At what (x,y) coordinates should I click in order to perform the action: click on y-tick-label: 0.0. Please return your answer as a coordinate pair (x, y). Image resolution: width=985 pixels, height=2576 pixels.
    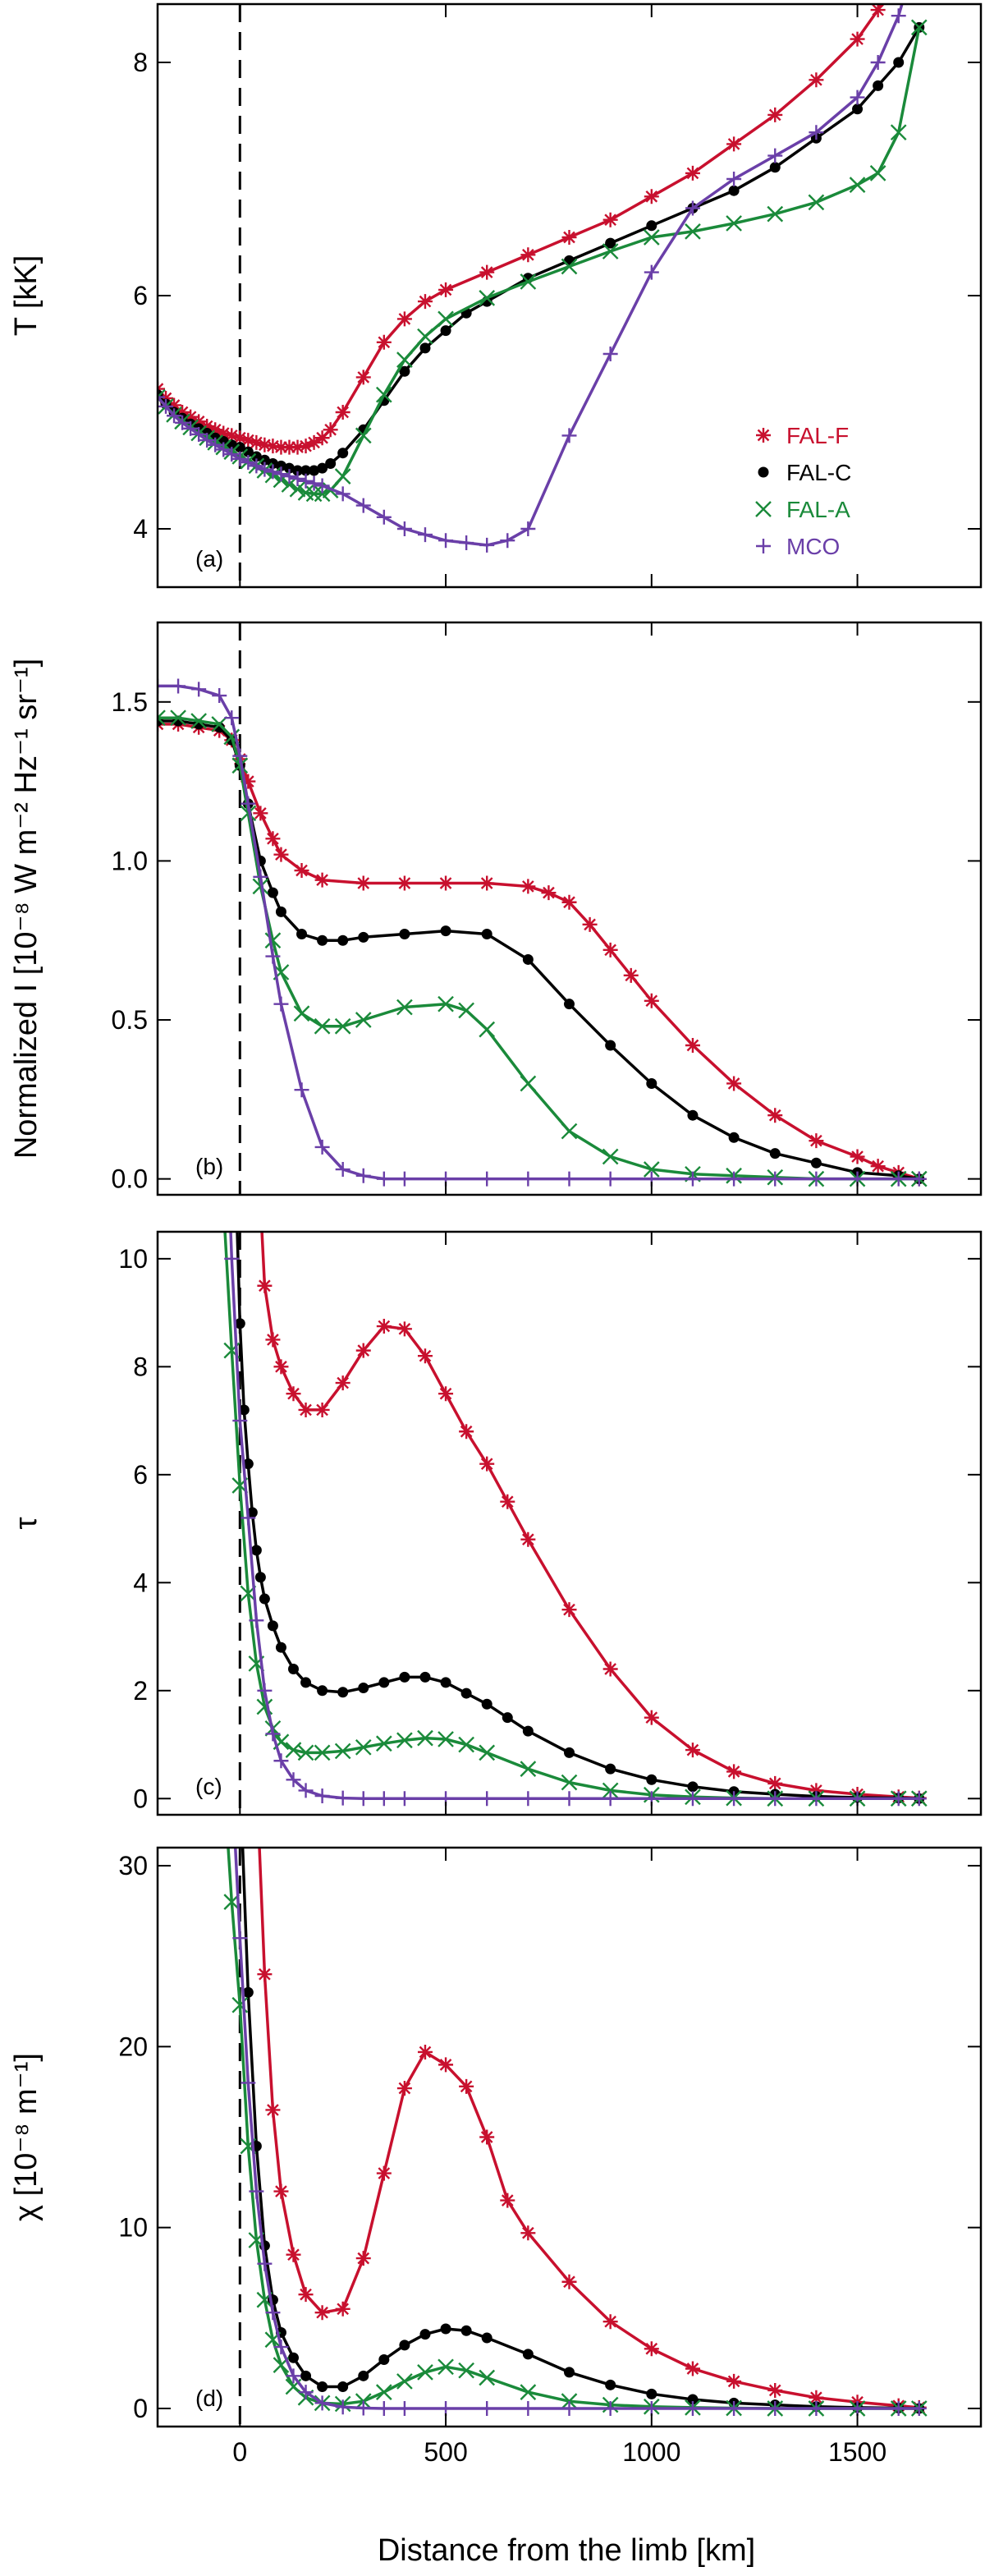
    Looking at the image, I should click on (130, 1179).